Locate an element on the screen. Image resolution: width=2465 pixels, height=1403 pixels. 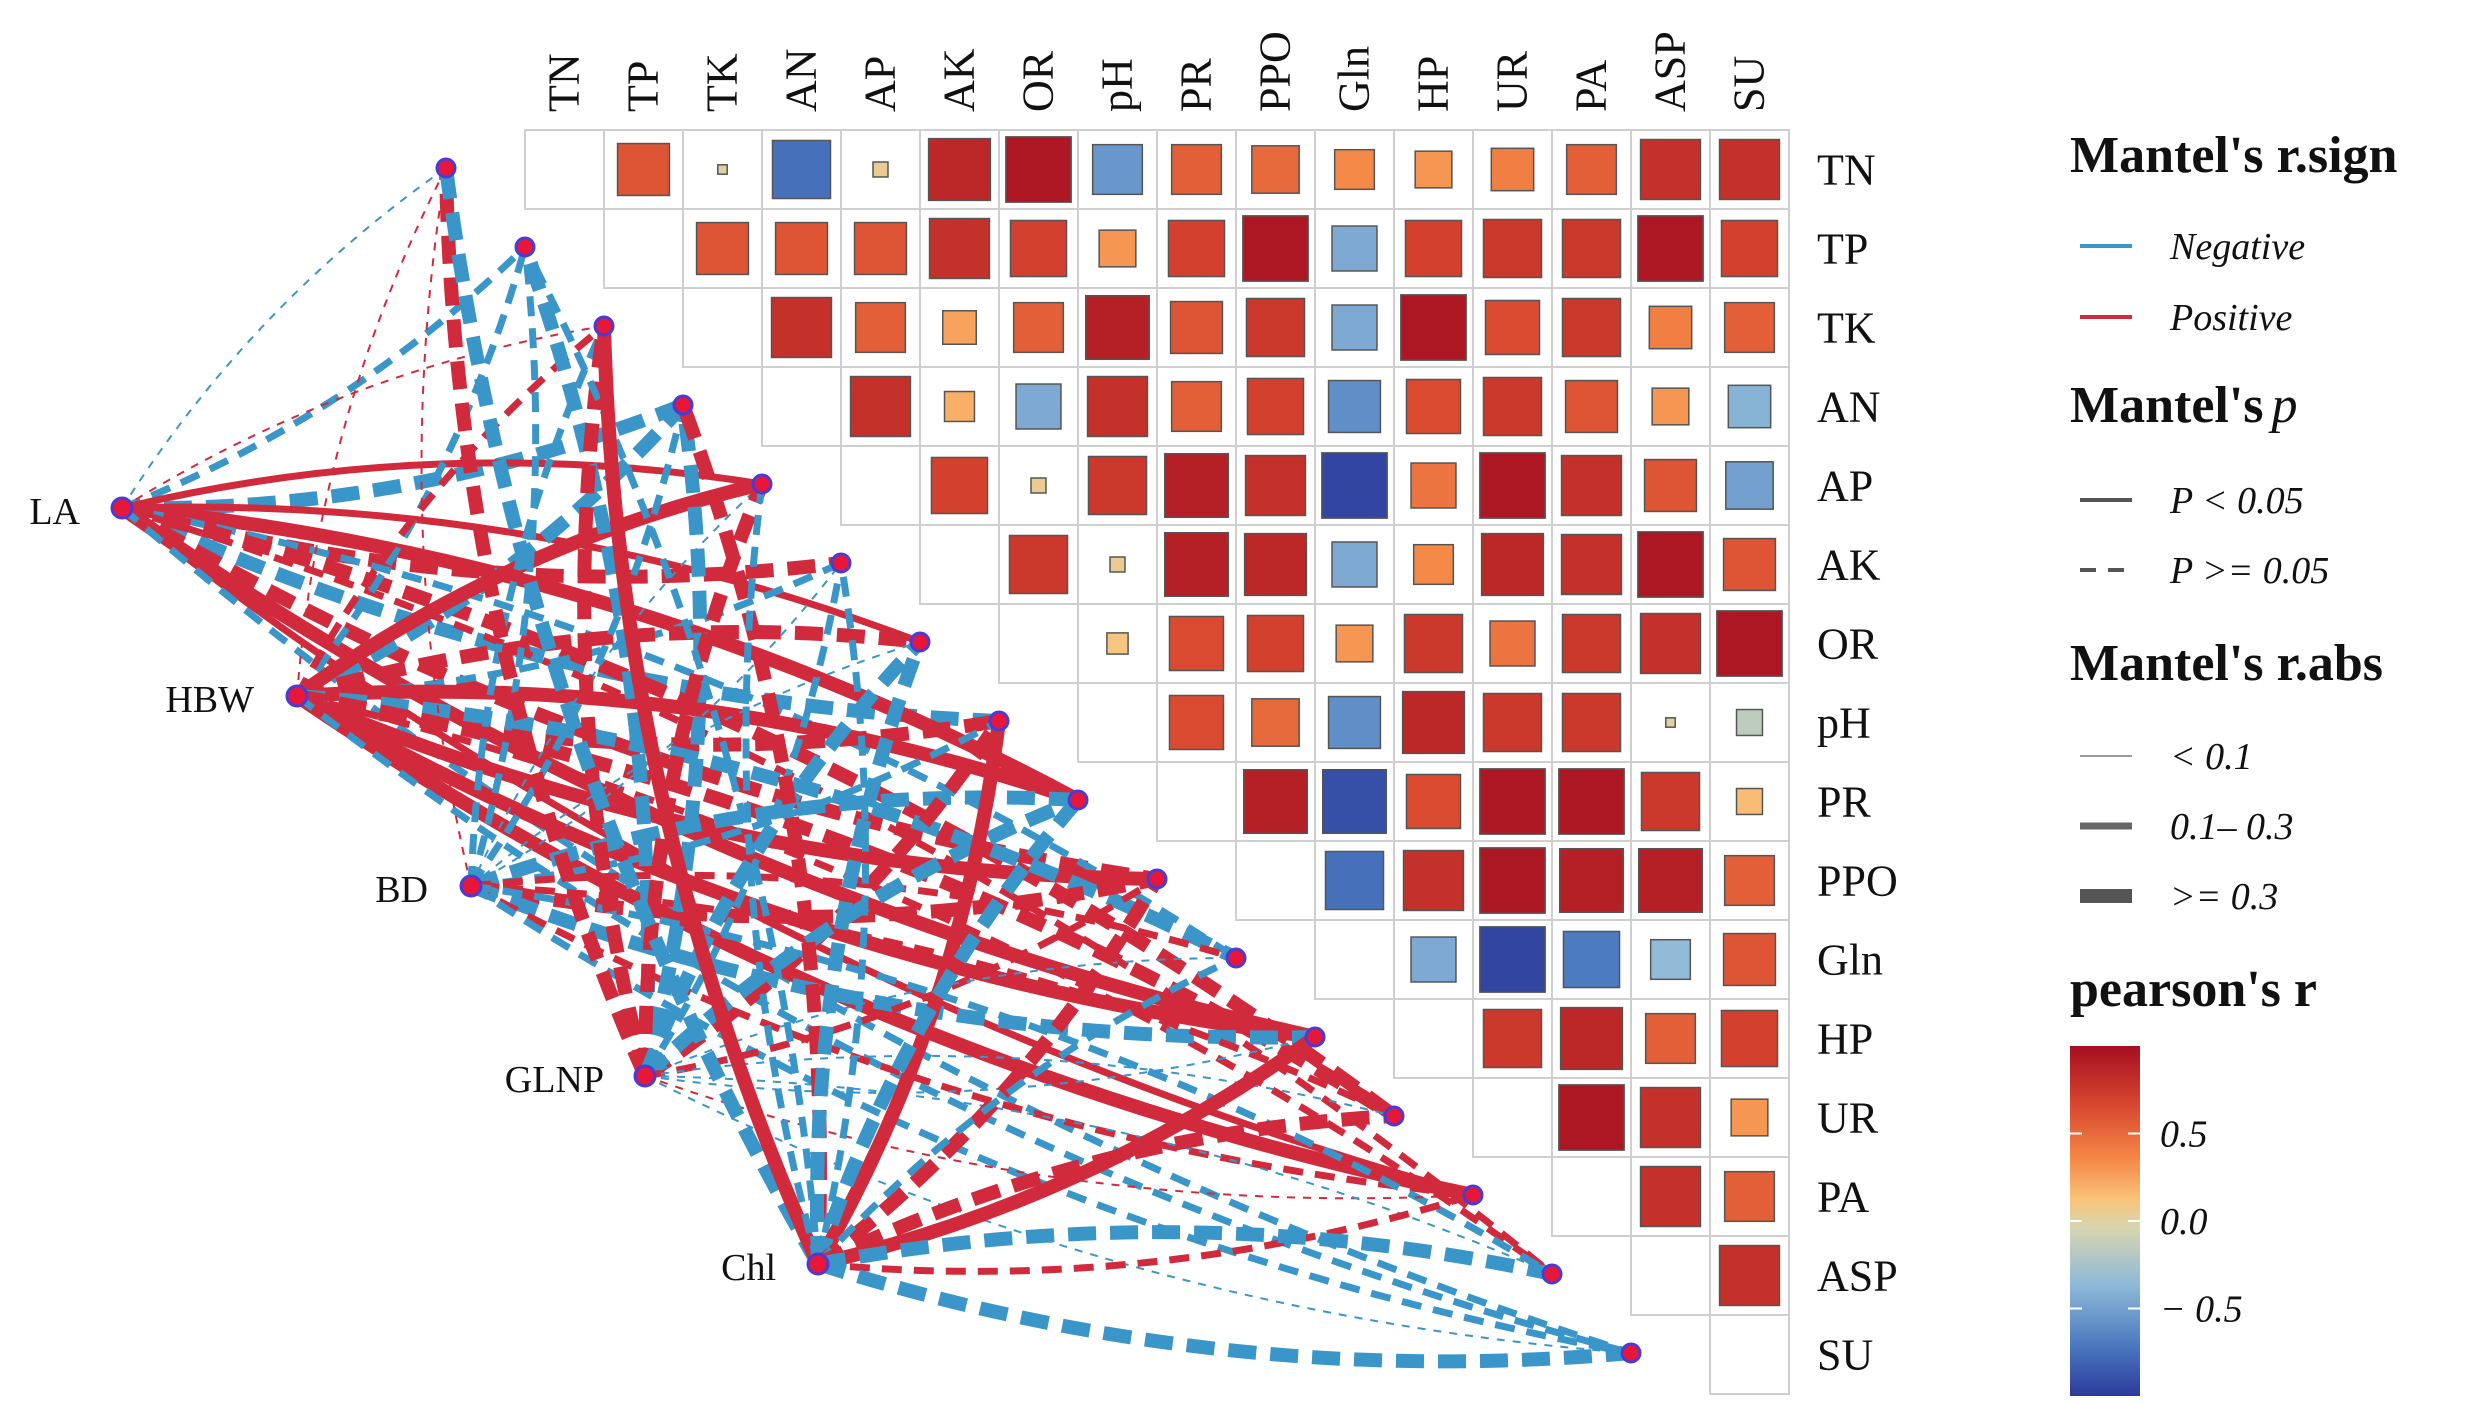
corr-square-hp-su is located at coordinates (1749, 1038).